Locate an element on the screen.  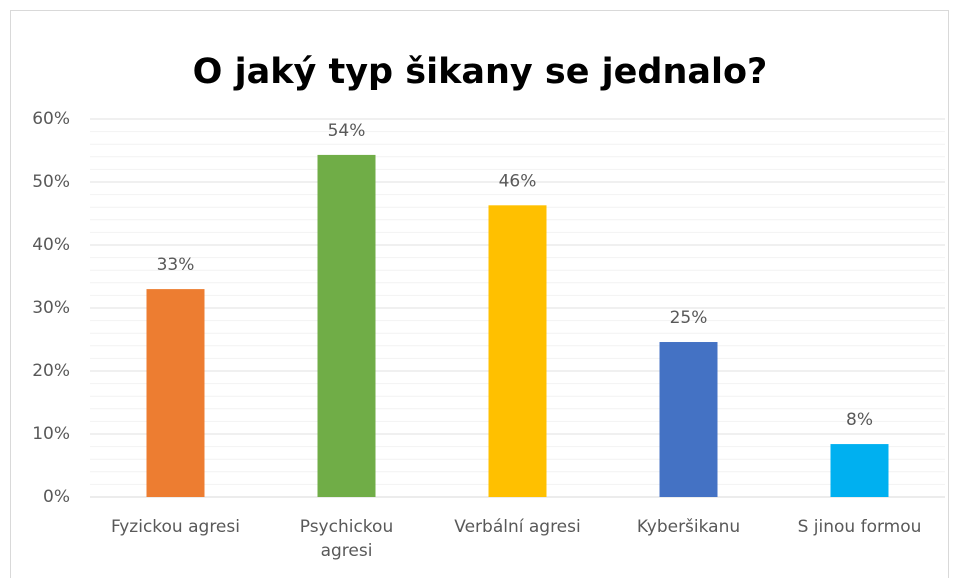
y-tick-label: 10% is located at coordinates (51, 434).